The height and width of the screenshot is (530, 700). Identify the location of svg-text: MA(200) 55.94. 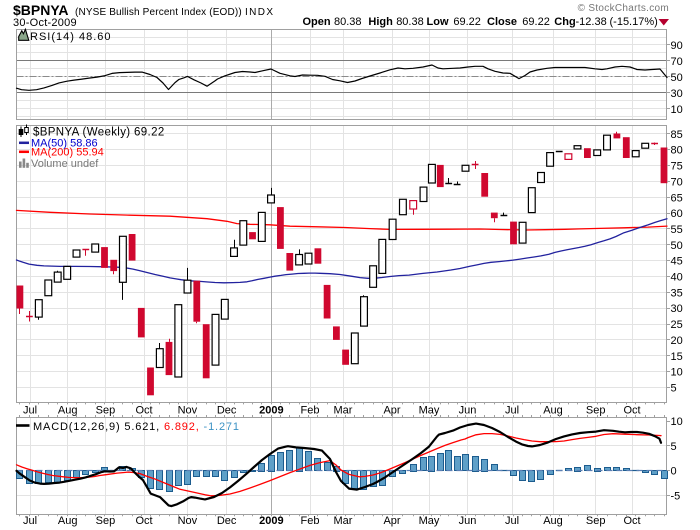
(67, 152).